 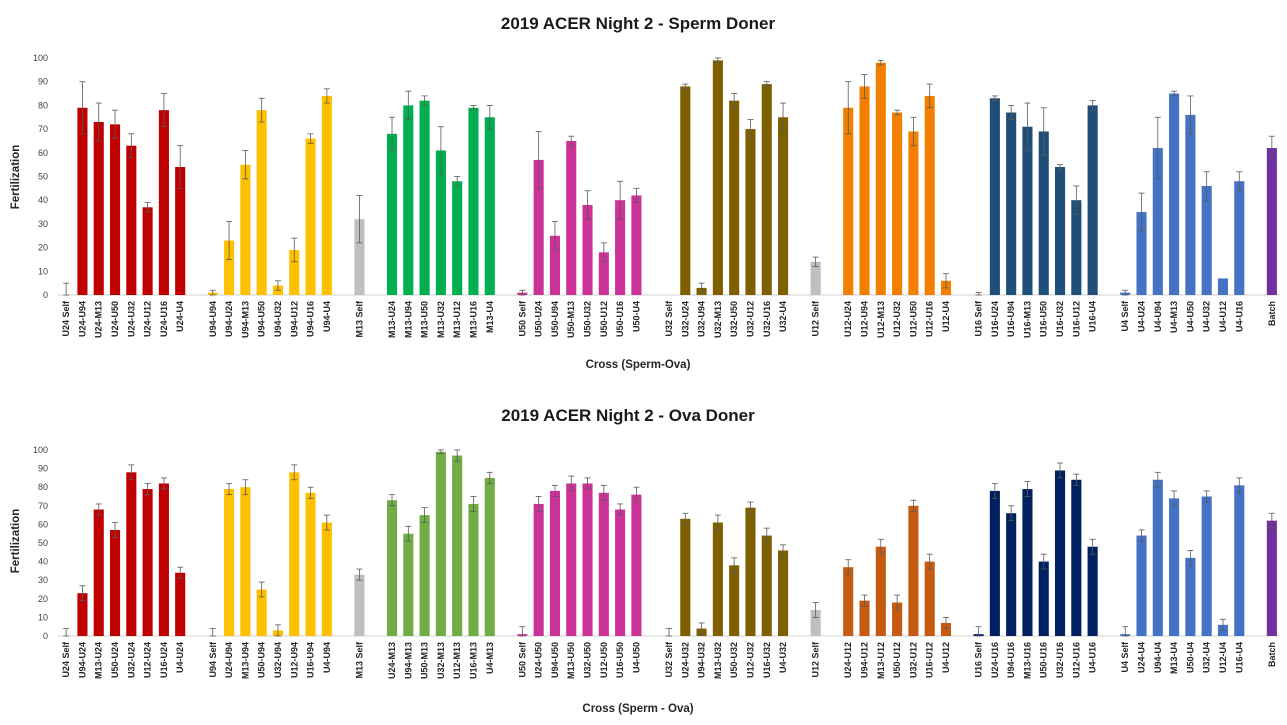 What do you see at coordinates (1011, 319) in the screenshot?
I see `category-label: U16-U94` at bounding box center [1011, 319].